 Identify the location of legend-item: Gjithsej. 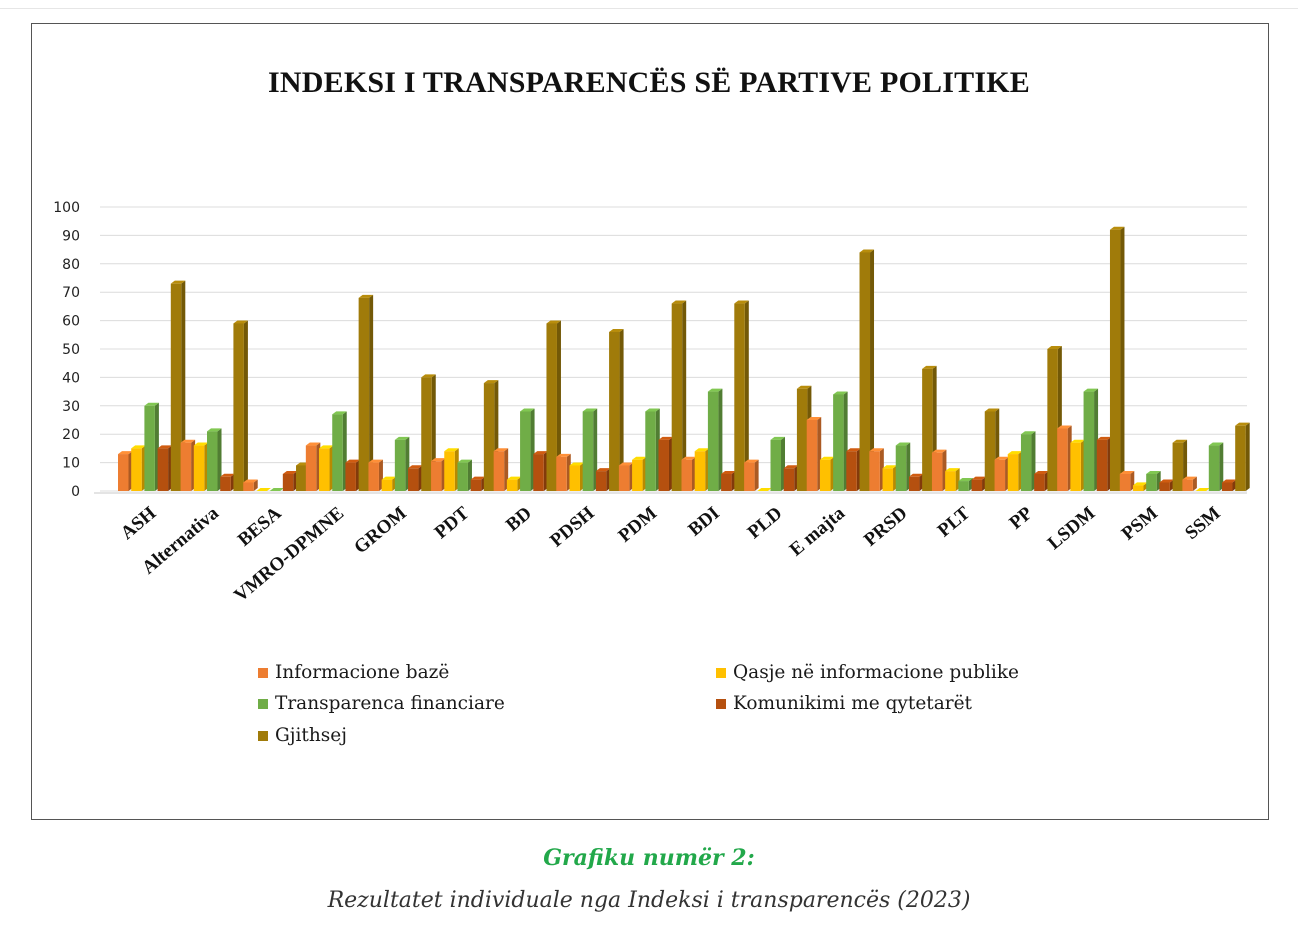
(302, 735).